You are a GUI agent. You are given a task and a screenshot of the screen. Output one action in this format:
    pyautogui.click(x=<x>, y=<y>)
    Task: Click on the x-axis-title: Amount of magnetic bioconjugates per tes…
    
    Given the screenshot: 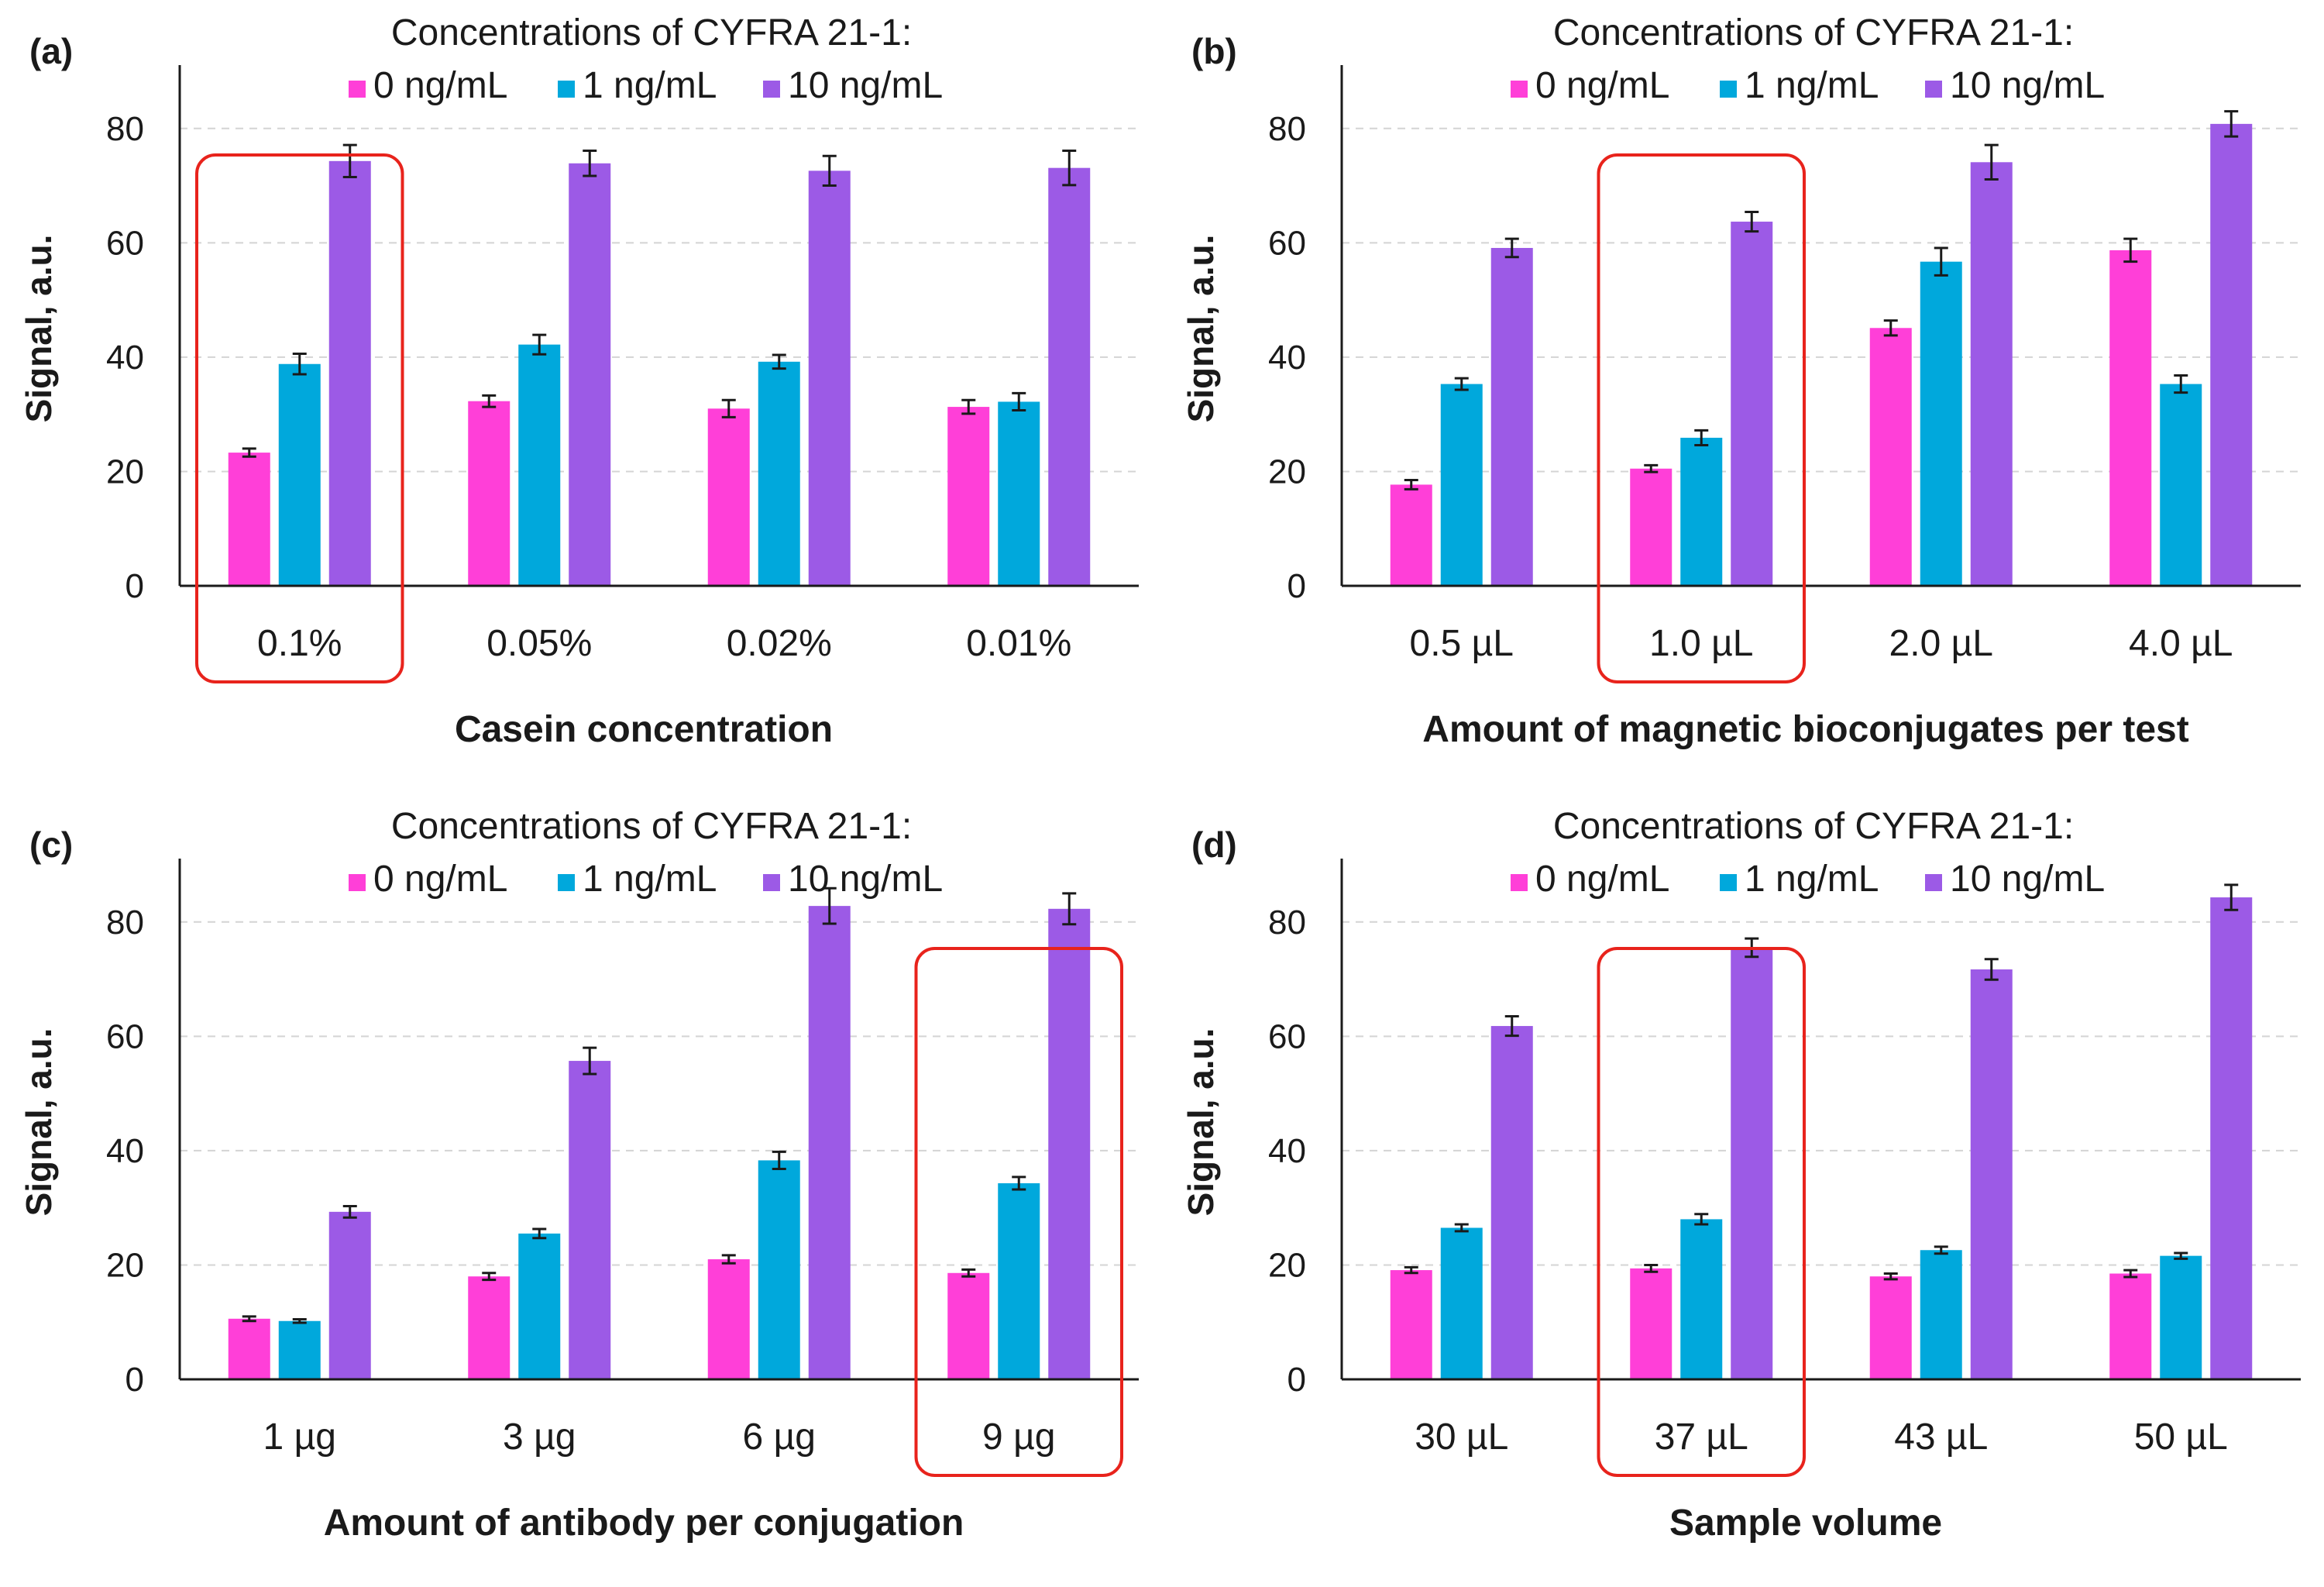 What is the action you would take?
    pyautogui.click(x=1805, y=729)
    